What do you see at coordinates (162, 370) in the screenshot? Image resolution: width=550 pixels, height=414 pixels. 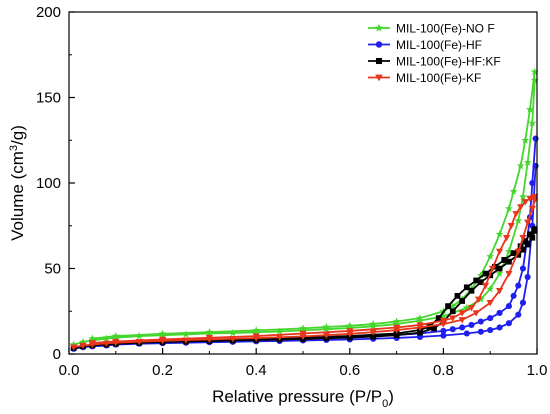 I see `x-tick-label: 0.2` at bounding box center [162, 370].